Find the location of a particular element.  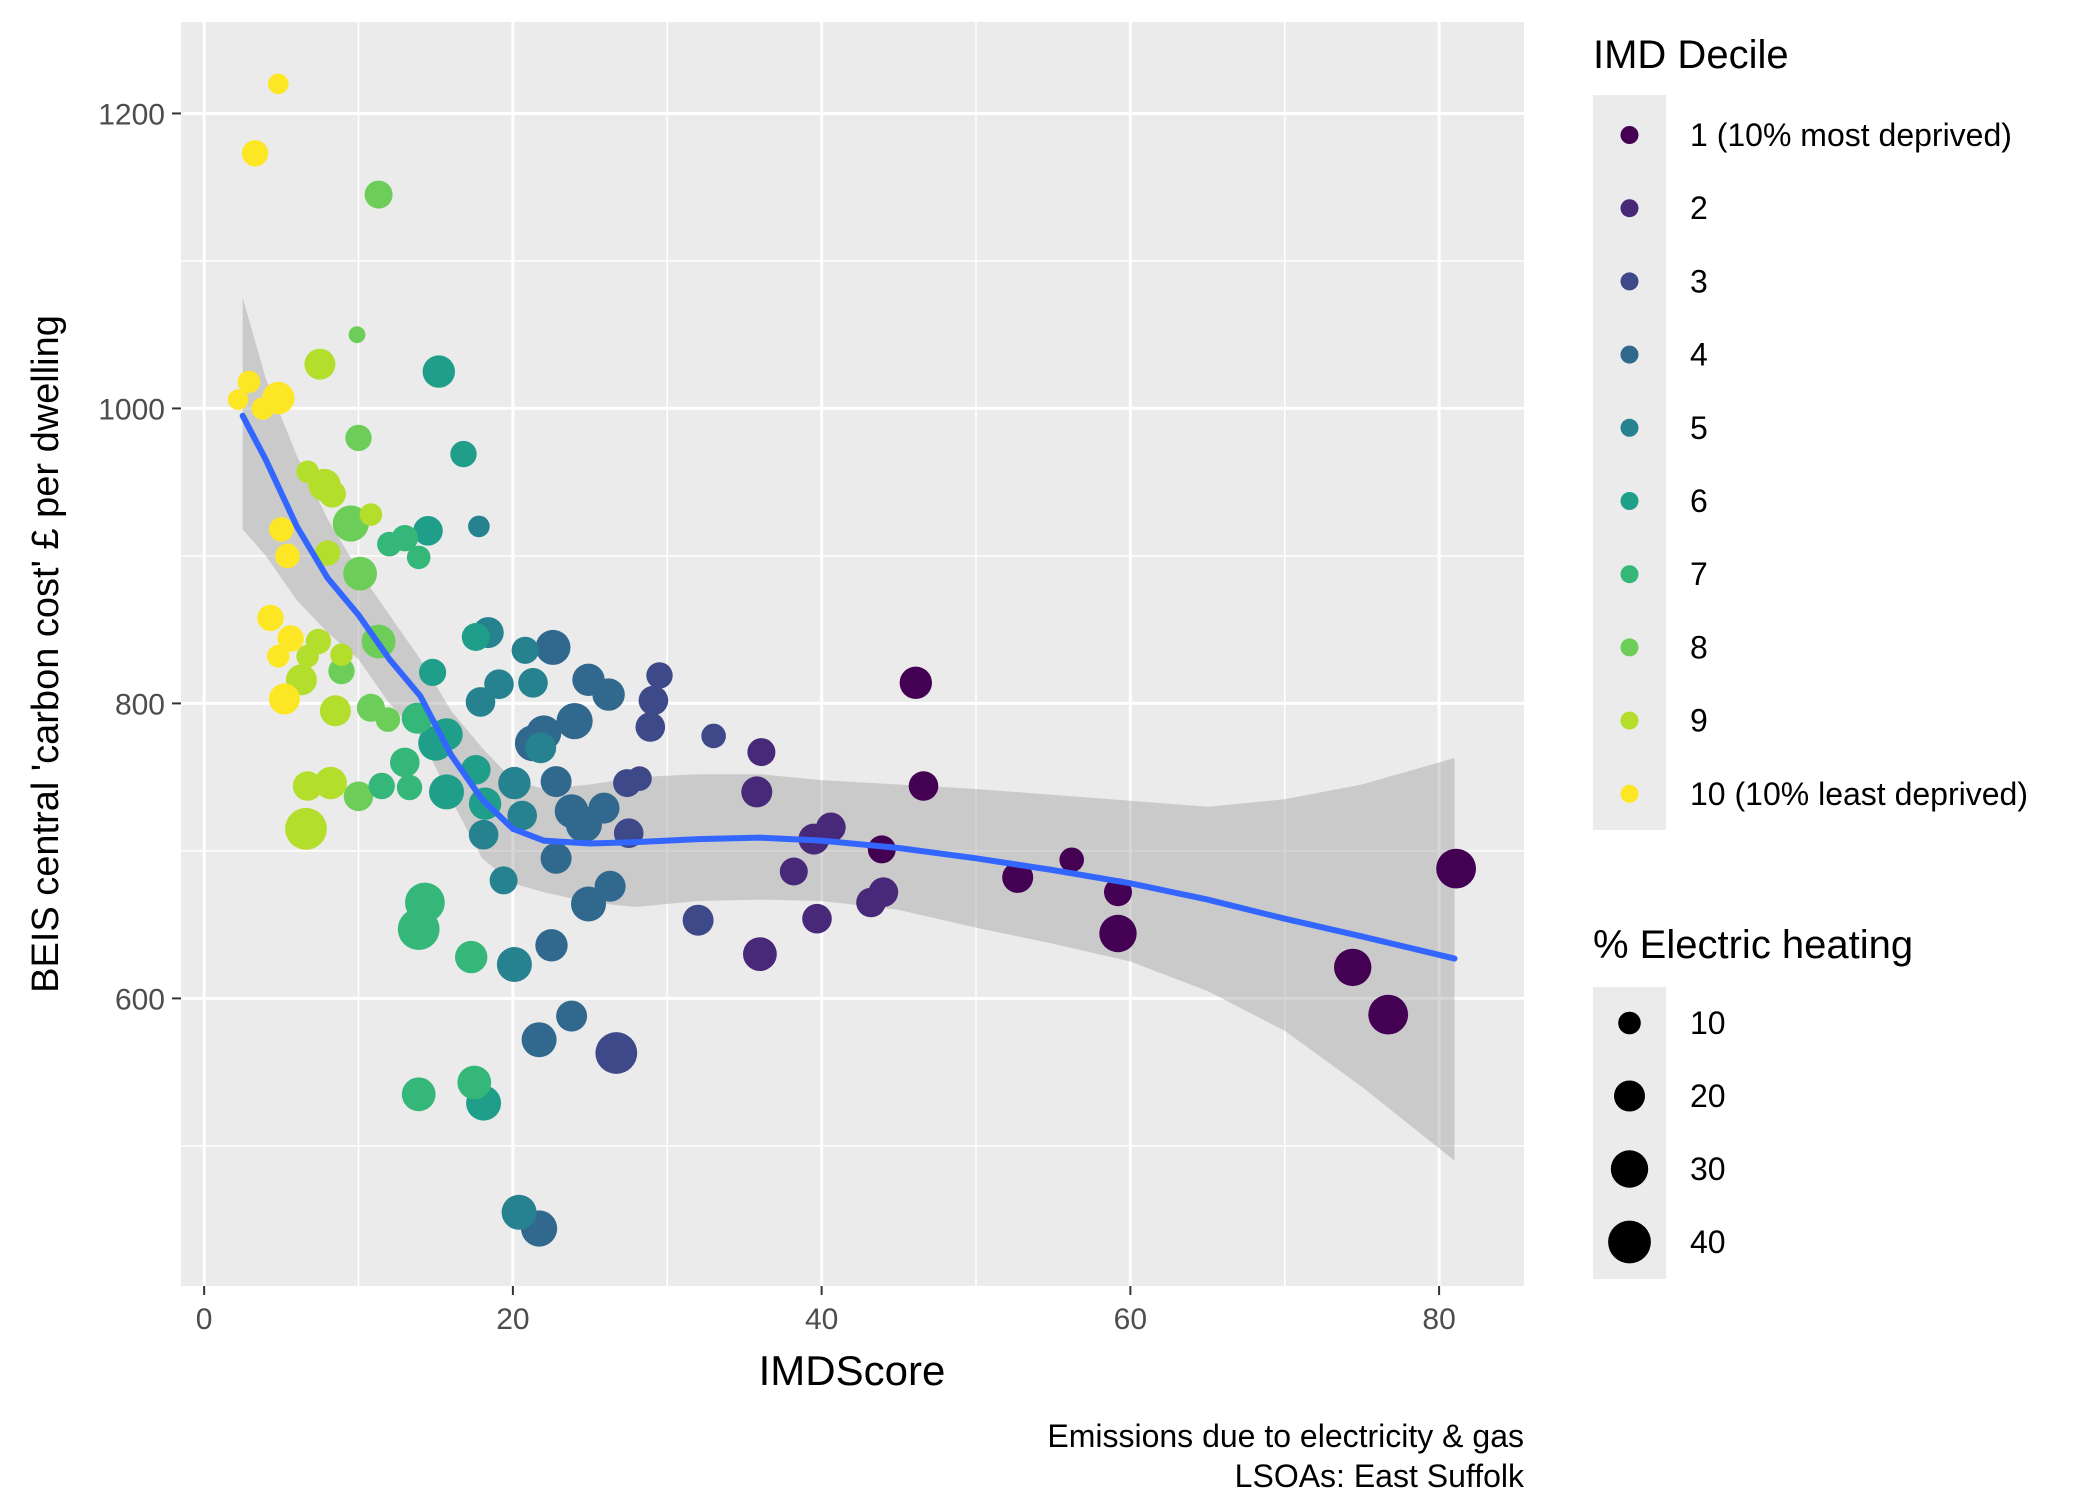

x-tick-label: 60 is located at coordinates (1130, 1319).